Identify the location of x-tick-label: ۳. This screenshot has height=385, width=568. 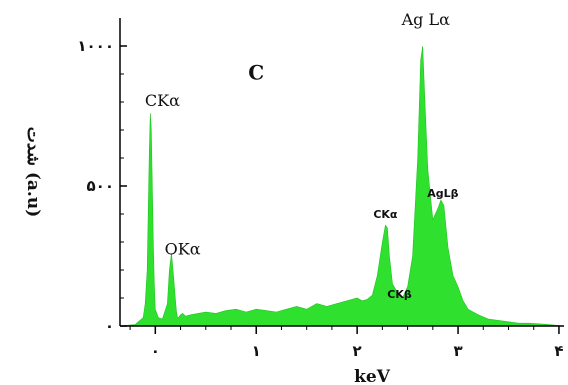
(457, 351).